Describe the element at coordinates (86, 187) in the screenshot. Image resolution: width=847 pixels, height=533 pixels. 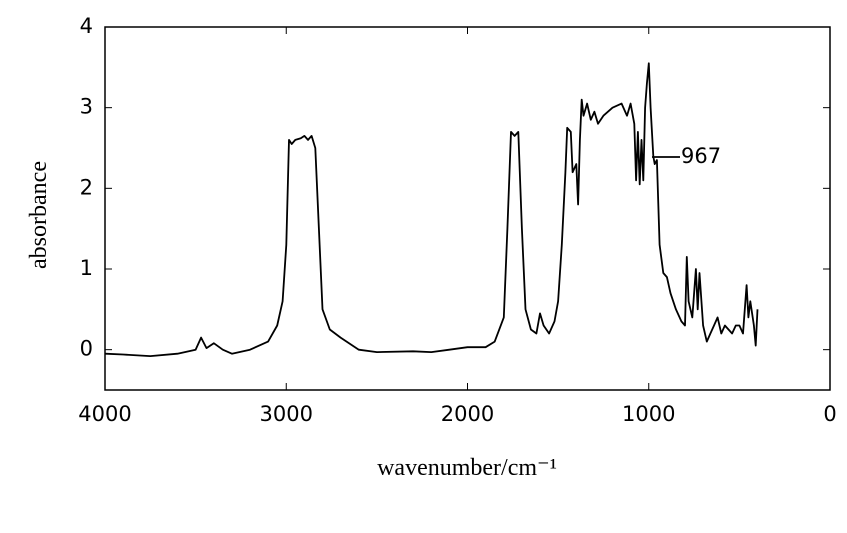
I see `y-tick-label: 2` at that location.